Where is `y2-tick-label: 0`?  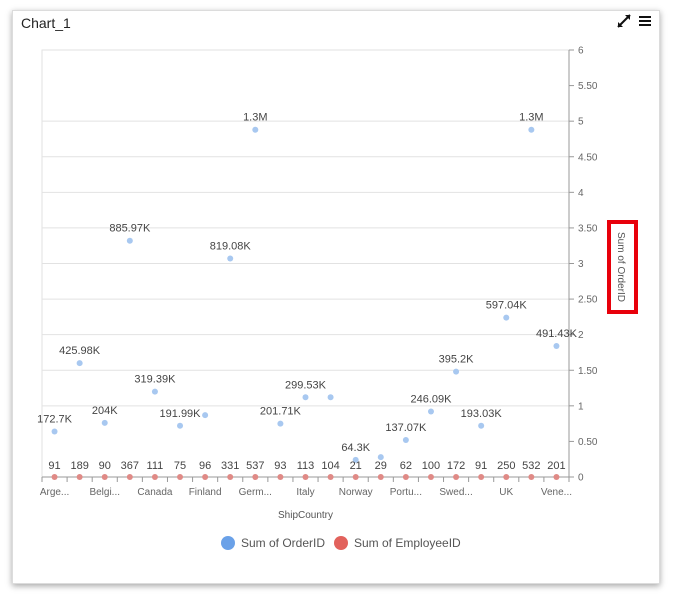
y2-tick-label: 0 is located at coordinates (581, 478).